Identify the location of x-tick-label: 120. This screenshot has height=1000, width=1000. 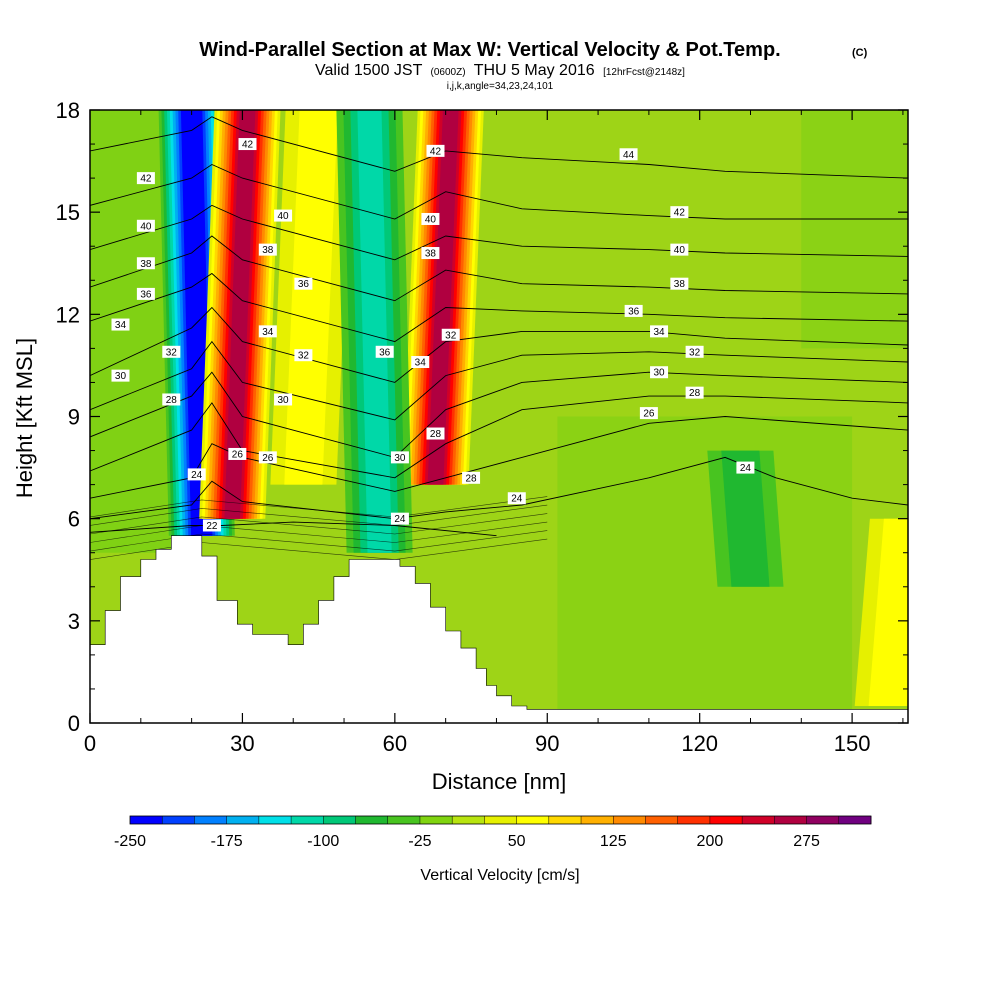
(699, 743).